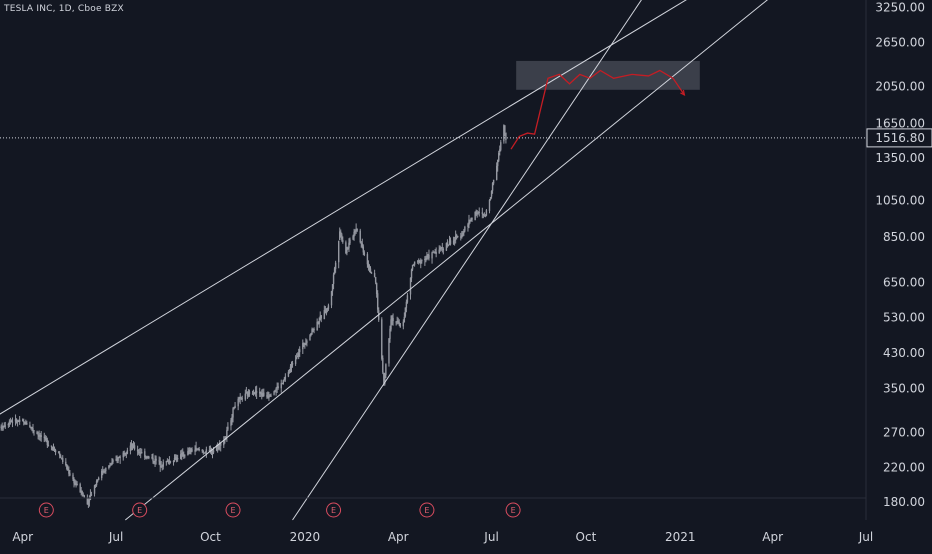 The image size is (932, 554). I want to click on earnings-circle-icon, so click(427, 510).